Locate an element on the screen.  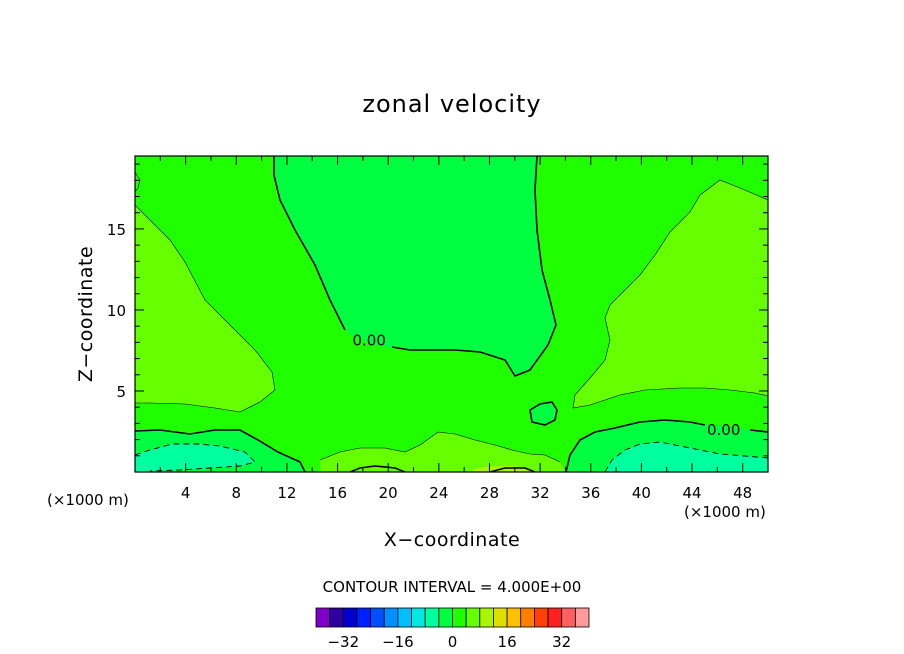
isoline-dashed-bottom-left is located at coordinates (195, 457).